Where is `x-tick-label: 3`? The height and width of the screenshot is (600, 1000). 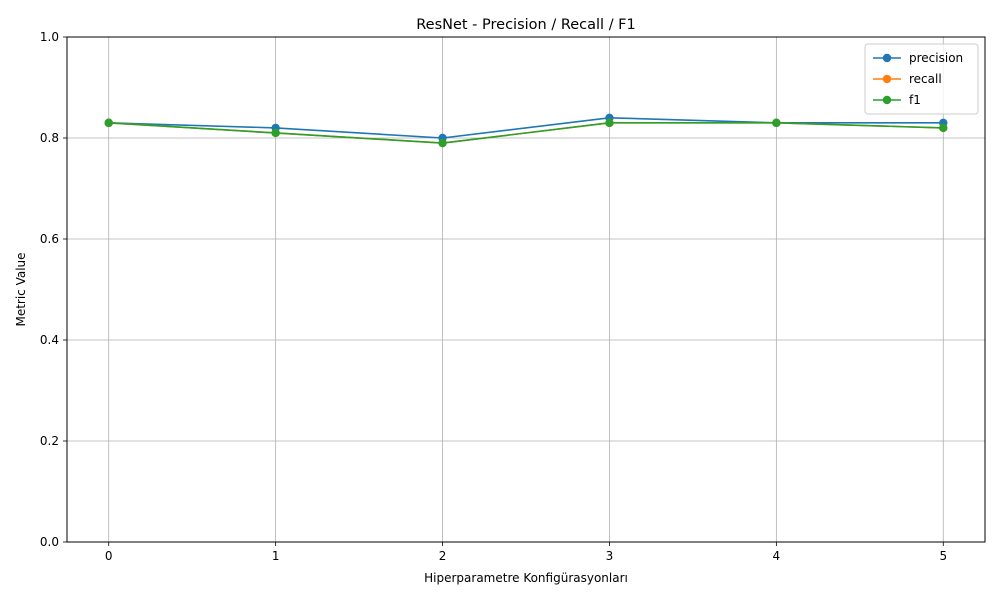
x-tick-label: 3 is located at coordinates (610, 556).